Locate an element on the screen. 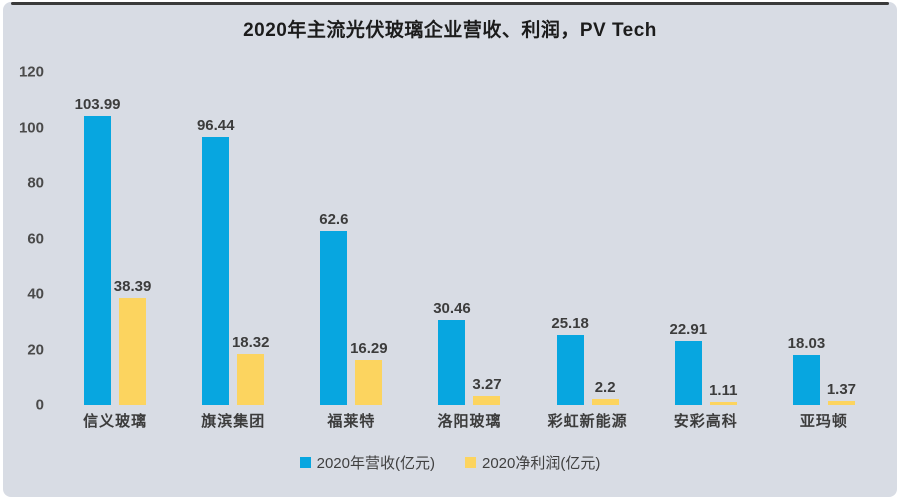 This screenshot has height=501, width=900. category-label: 洛阳玻璃 is located at coordinates (469, 421).